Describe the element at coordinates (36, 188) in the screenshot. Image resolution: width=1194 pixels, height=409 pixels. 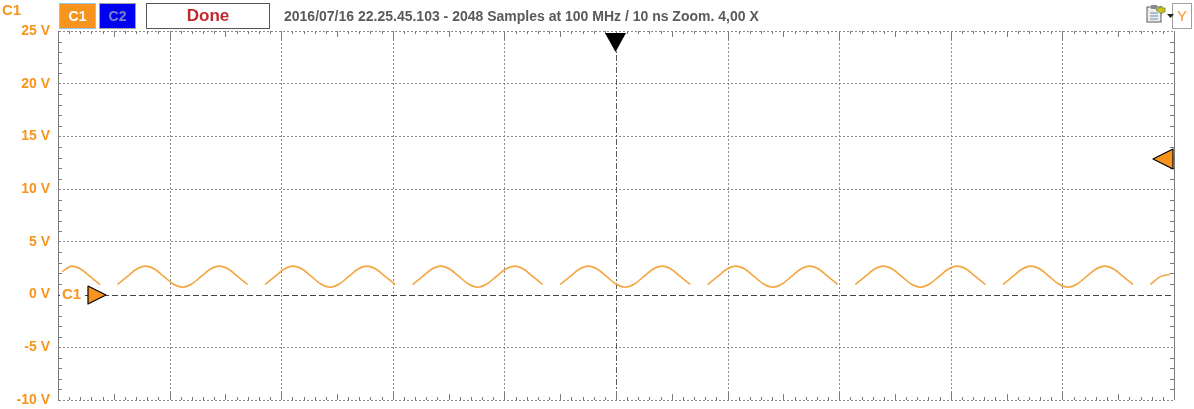
I see `y-tick-label: 10 V` at that location.